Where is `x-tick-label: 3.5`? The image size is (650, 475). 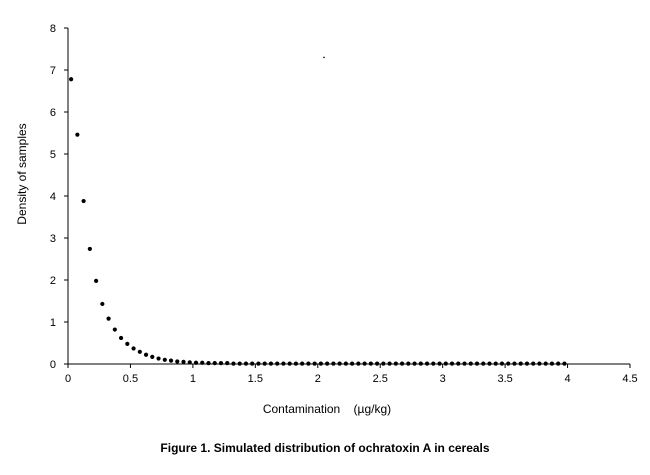 x-tick-label: 3.5 is located at coordinates (504, 379).